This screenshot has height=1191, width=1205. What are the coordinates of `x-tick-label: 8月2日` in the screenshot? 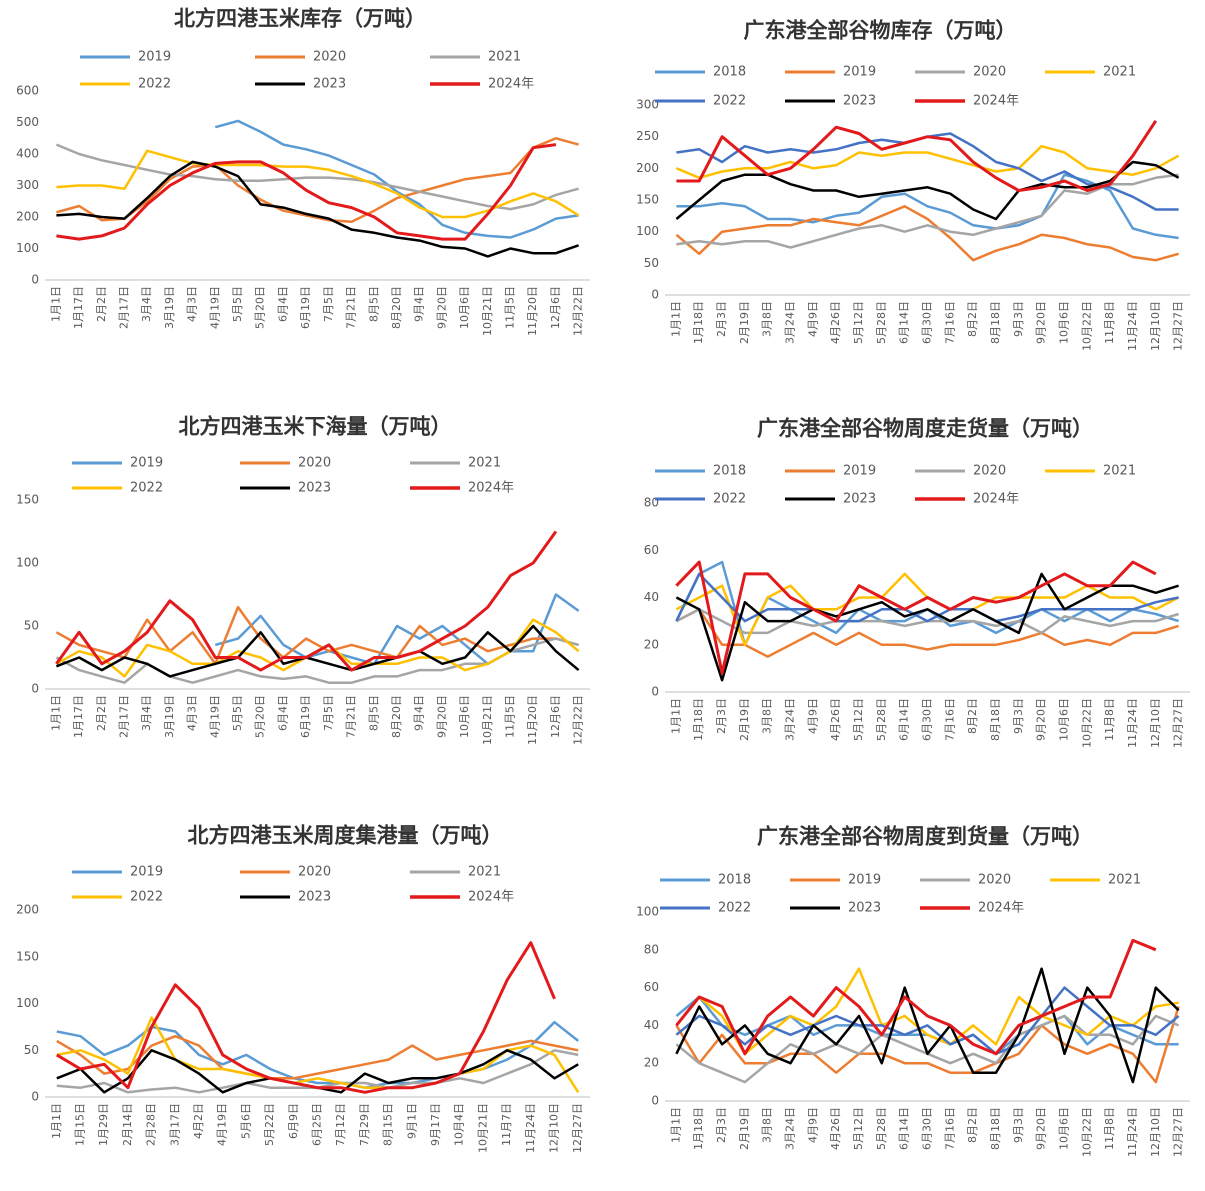 It's located at (972, 1125).